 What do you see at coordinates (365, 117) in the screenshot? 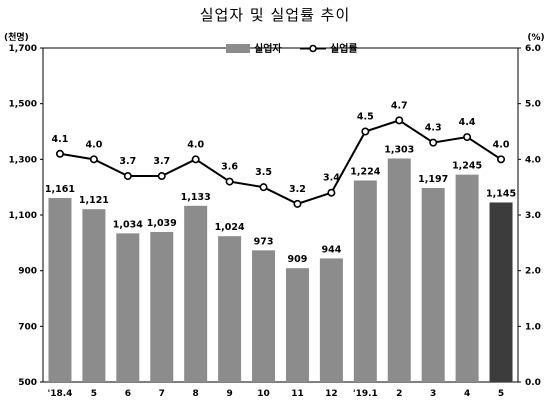
I see `rate-value-label: 4.5` at bounding box center [365, 117].